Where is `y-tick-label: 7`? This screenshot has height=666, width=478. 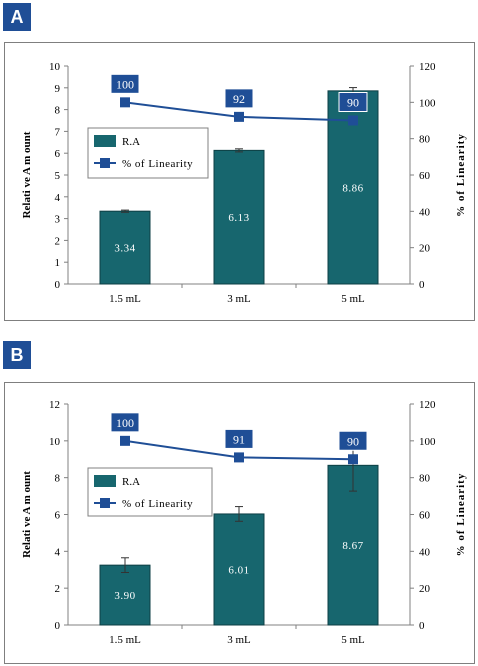
y-tick-label: 7 is located at coordinates (58, 132).